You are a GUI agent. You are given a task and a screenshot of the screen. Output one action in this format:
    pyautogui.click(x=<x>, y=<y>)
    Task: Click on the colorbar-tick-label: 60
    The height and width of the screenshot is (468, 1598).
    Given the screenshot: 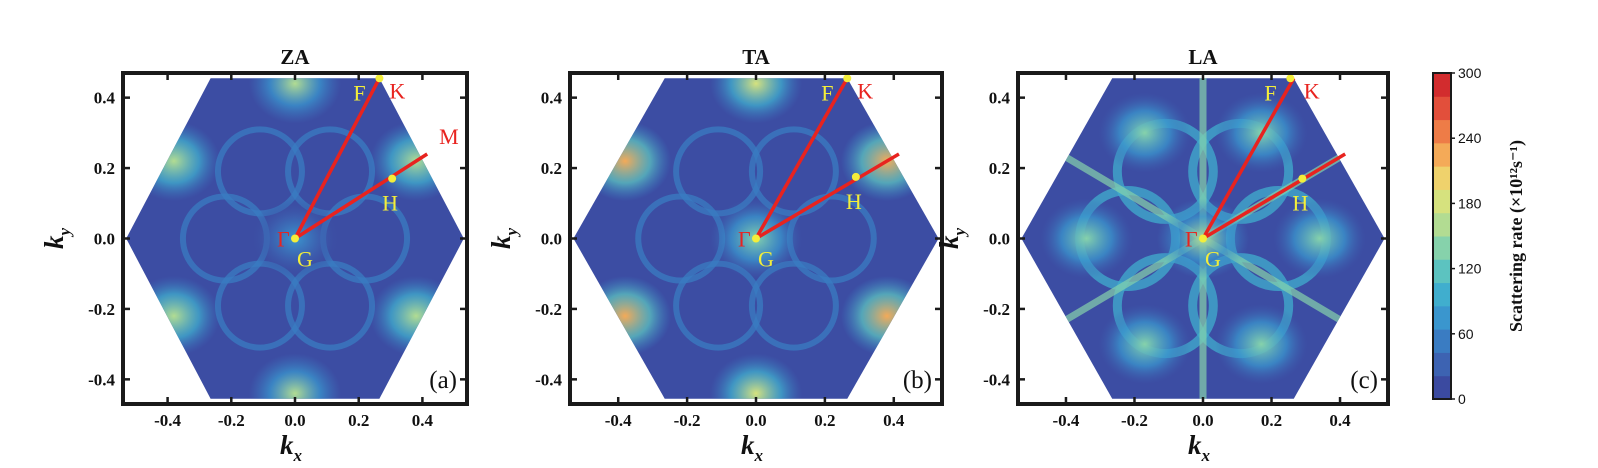 What is the action you would take?
    pyautogui.click(x=1466, y=334)
    